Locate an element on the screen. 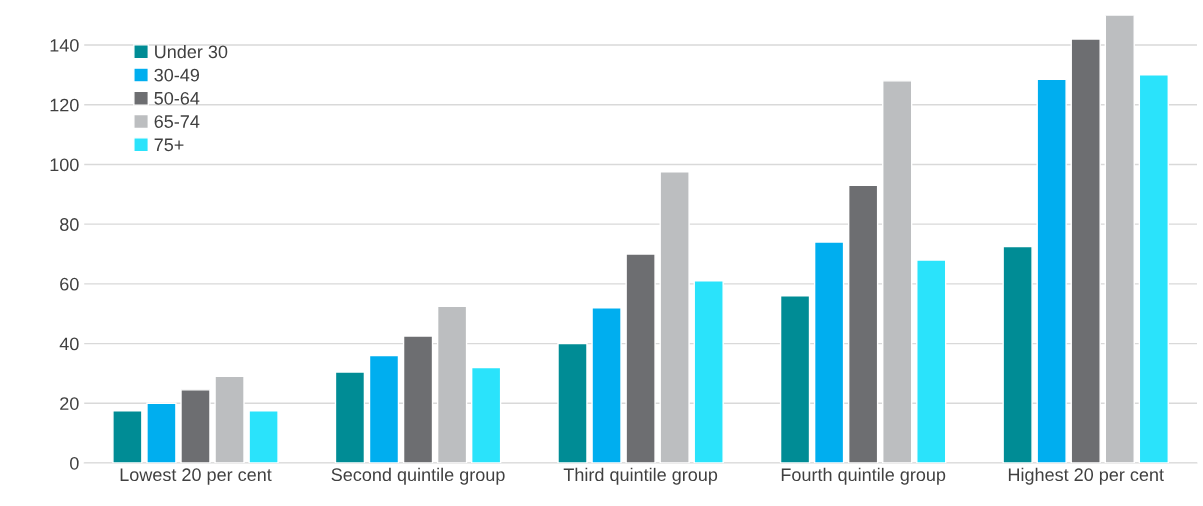 This screenshot has width=1203, height=506. x-tick-label: Fourth quintile group is located at coordinates (863, 476).